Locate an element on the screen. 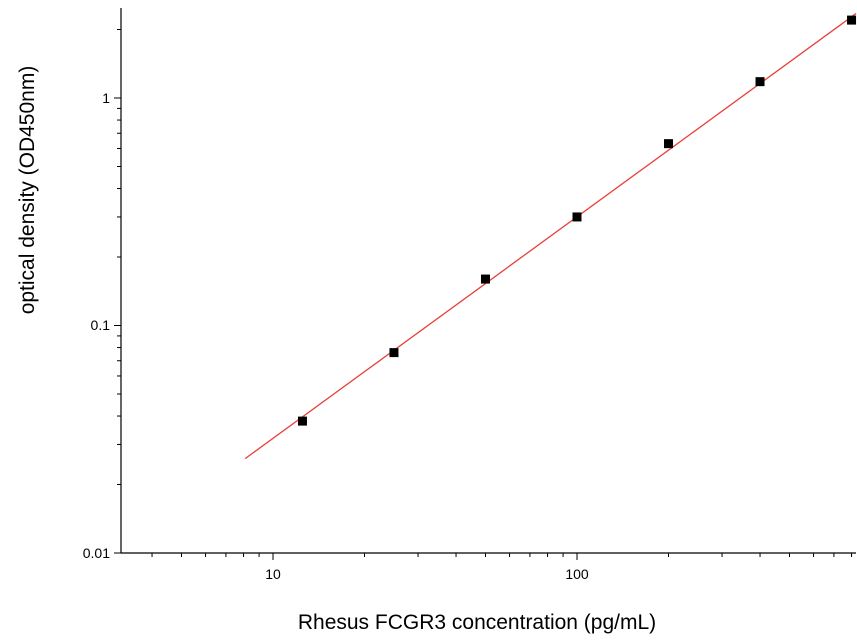 The height and width of the screenshot is (640, 857). x-axis-title: Rhesus FCGR3 concentration (pg/mL) is located at coordinates (477, 622).